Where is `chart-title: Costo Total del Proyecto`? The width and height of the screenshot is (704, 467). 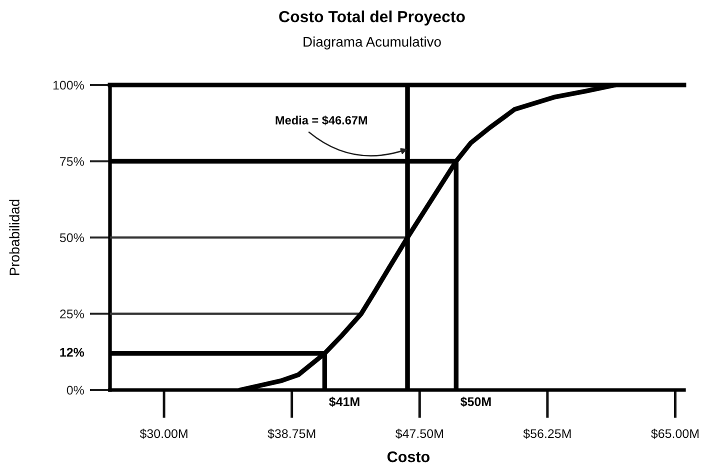
chart-title: Costo Total del Proyecto is located at coordinates (372, 18).